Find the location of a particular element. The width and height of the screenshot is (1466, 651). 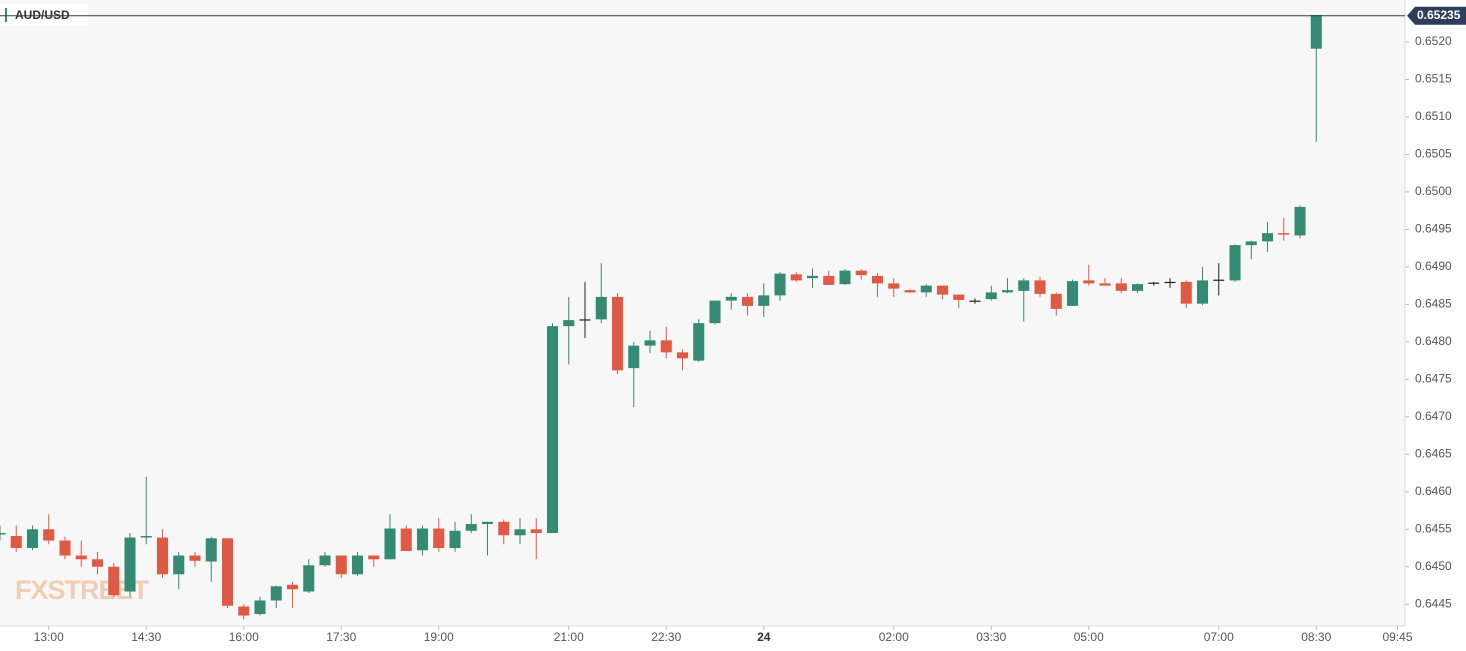

y-tick-label: 0.6500 is located at coordinates (1433, 191).